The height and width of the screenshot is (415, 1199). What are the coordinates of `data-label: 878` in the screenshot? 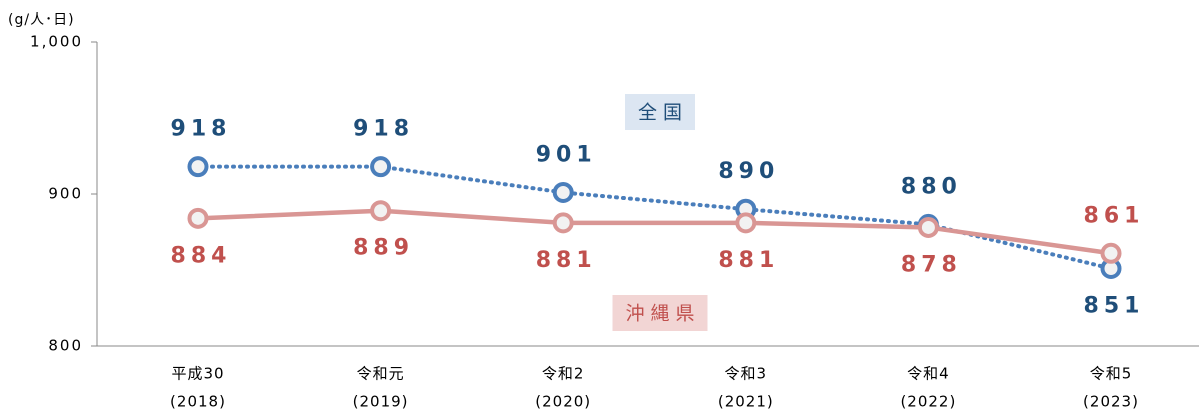 It's located at (931, 264).